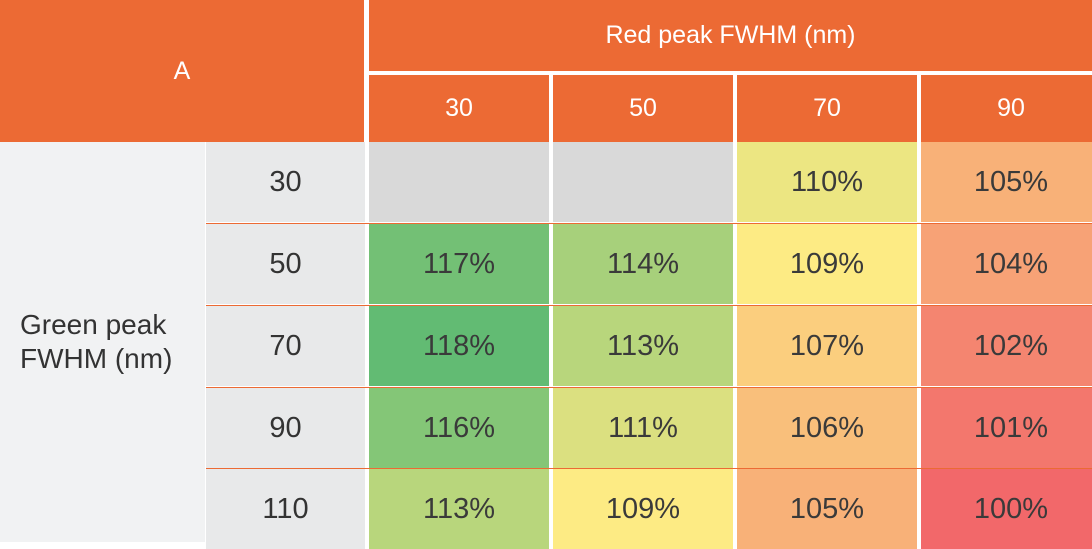 The width and height of the screenshot is (1092, 549). I want to click on row-group-label: Green peak FWHM (nm), so click(102, 342).